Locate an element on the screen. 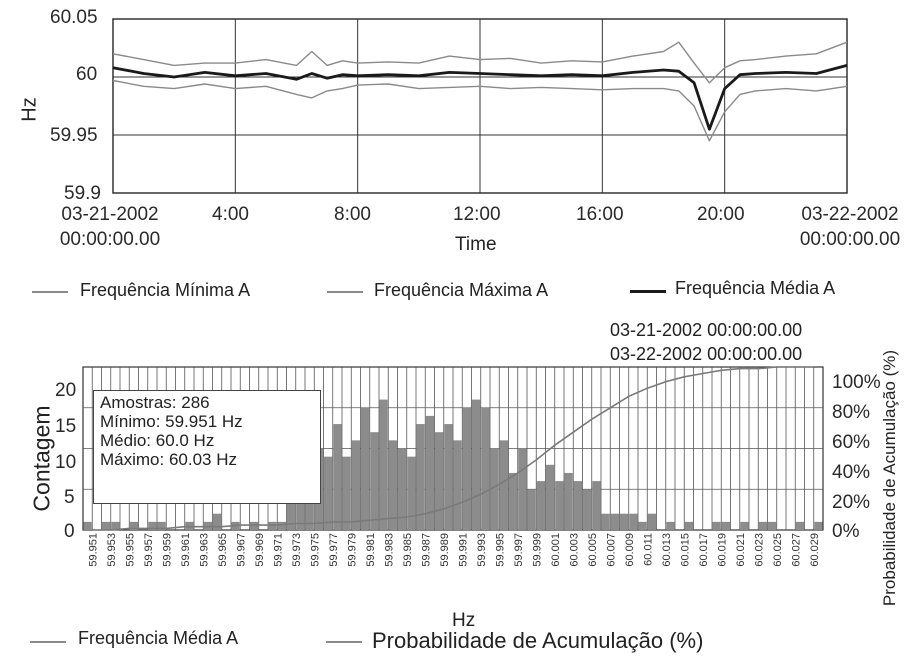  stats-minimo: Mínimo: 59.951 Hz is located at coordinates (171, 421).